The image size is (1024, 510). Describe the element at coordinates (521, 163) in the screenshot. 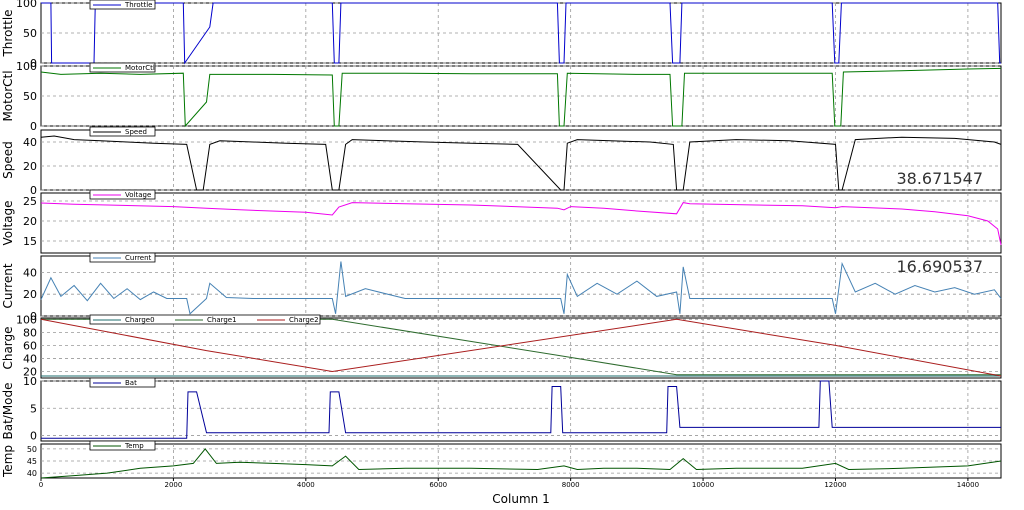

I see `series-line-speed` at that location.